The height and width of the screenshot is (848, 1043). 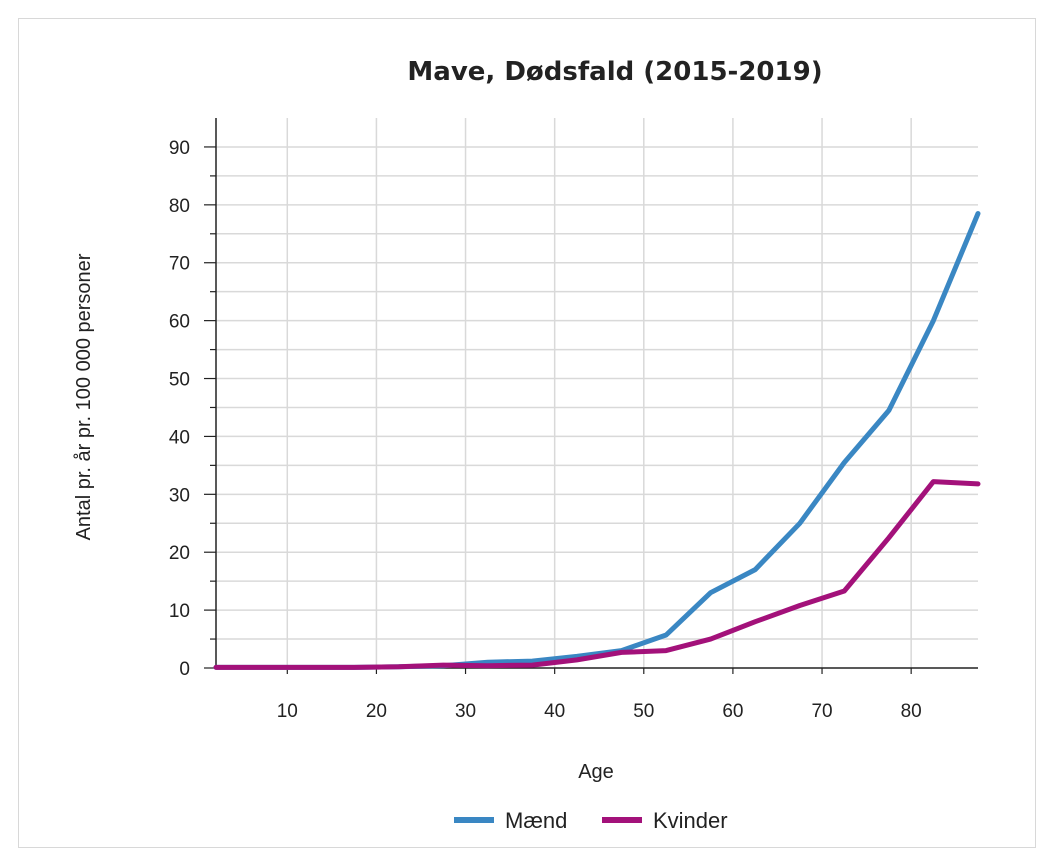 What do you see at coordinates (179, 611) in the screenshot?
I see `y-tick-label: 10` at bounding box center [179, 611].